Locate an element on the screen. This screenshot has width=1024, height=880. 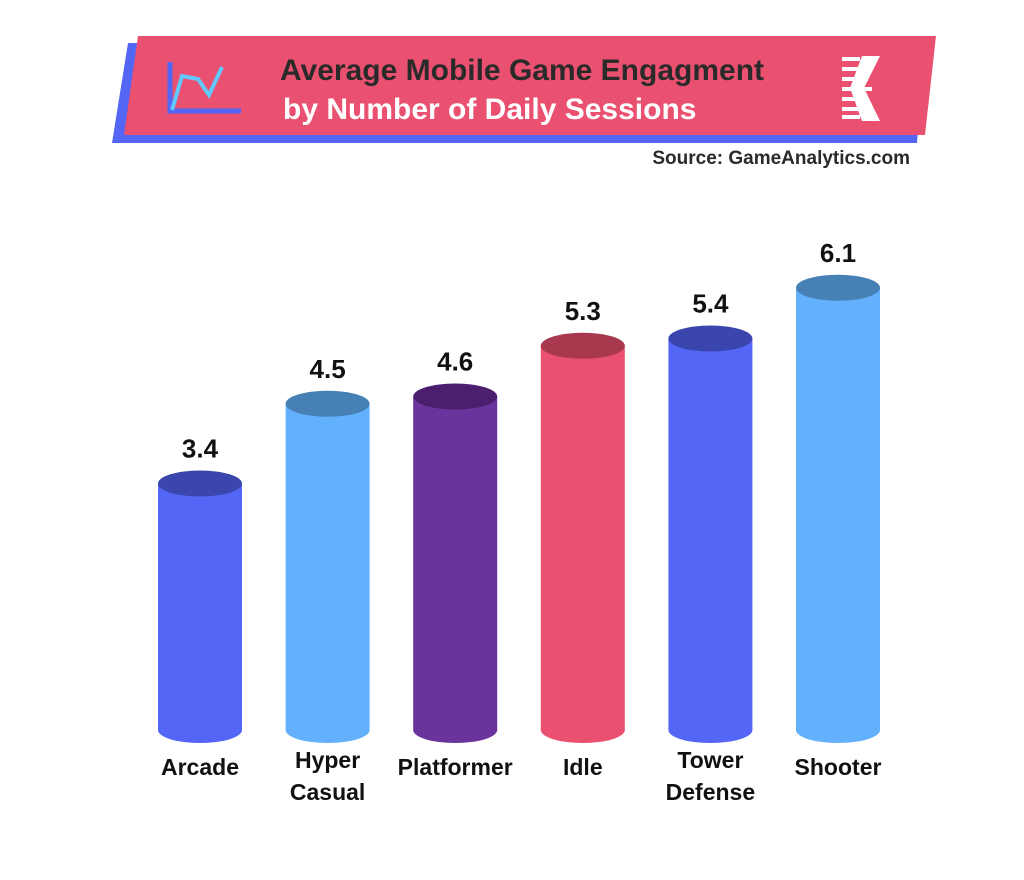
value-label: 3.4 is located at coordinates (200, 449).